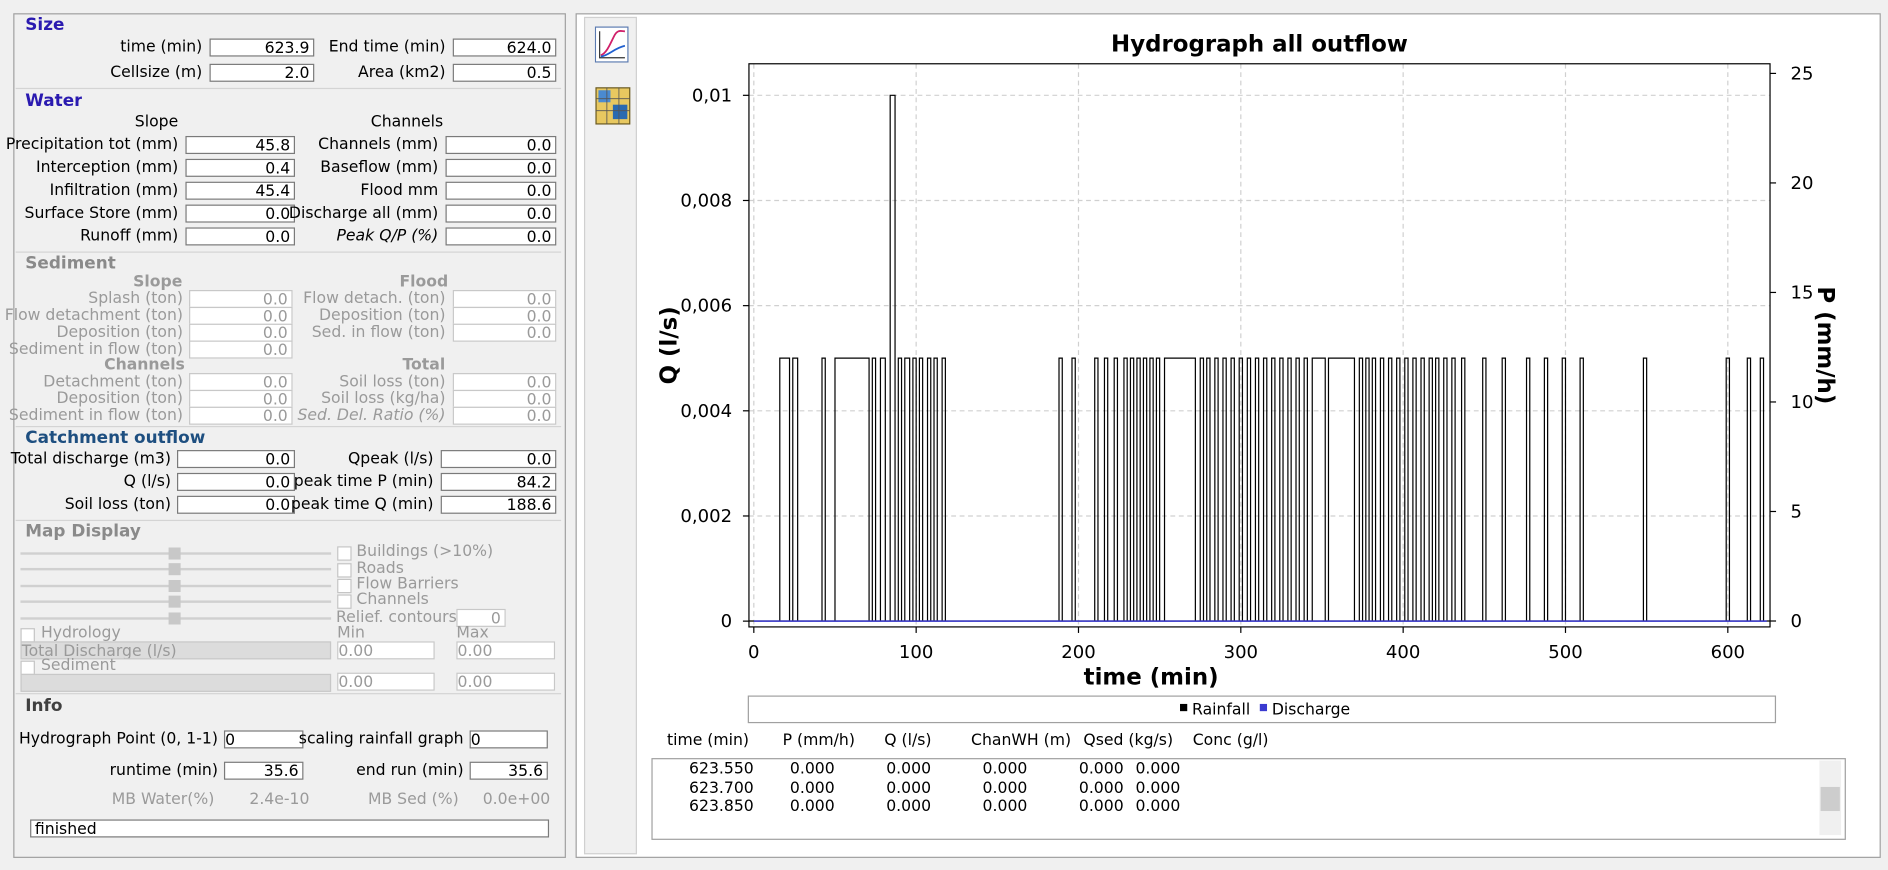  I want to click on label: end run (min), so click(410, 770).